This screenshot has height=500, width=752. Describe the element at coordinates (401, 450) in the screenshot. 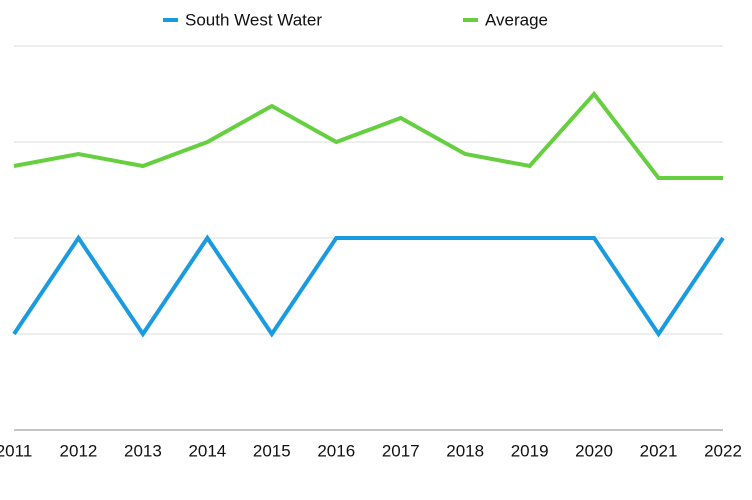

I see `x-tick-label: 2017` at that location.